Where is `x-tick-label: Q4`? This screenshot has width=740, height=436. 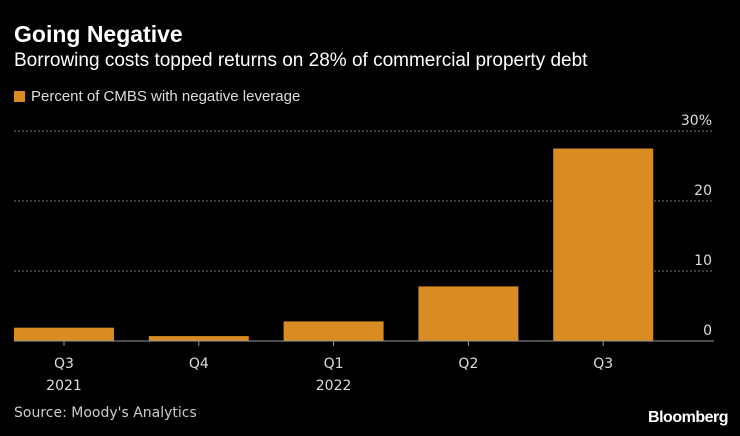 x-tick-label: Q4 is located at coordinates (199, 364).